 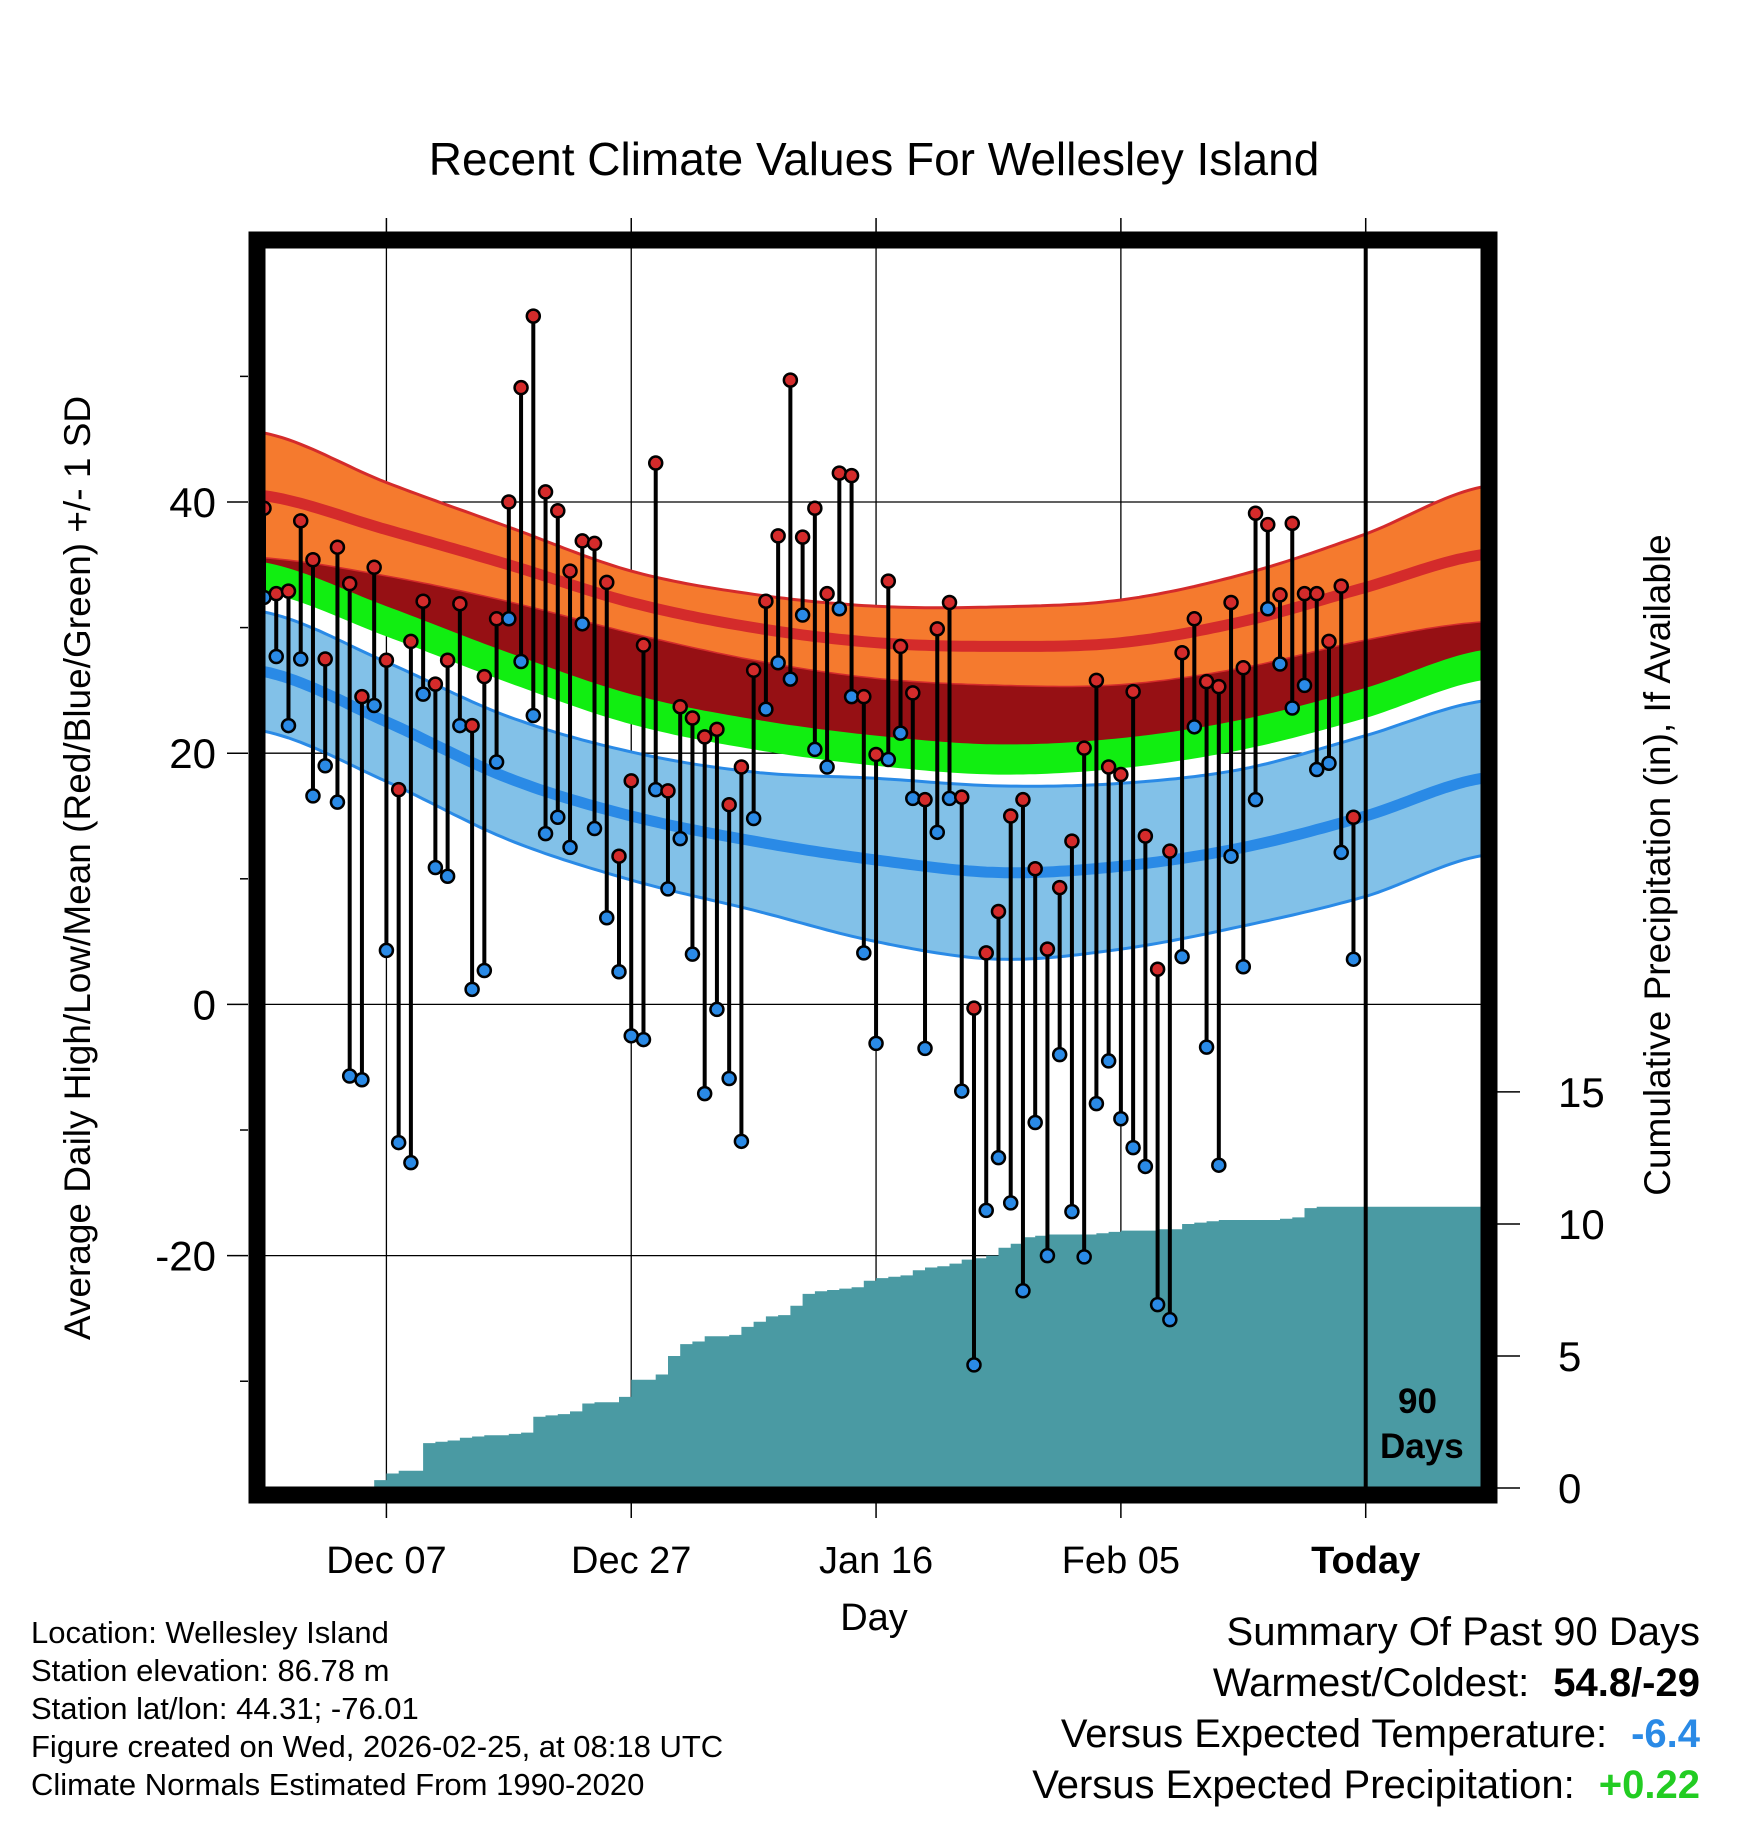 What do you see at coordinates (1365, 1561) in the screenshot?
I see `x-tick-label: Today` at bounding box center [1365, 1561].